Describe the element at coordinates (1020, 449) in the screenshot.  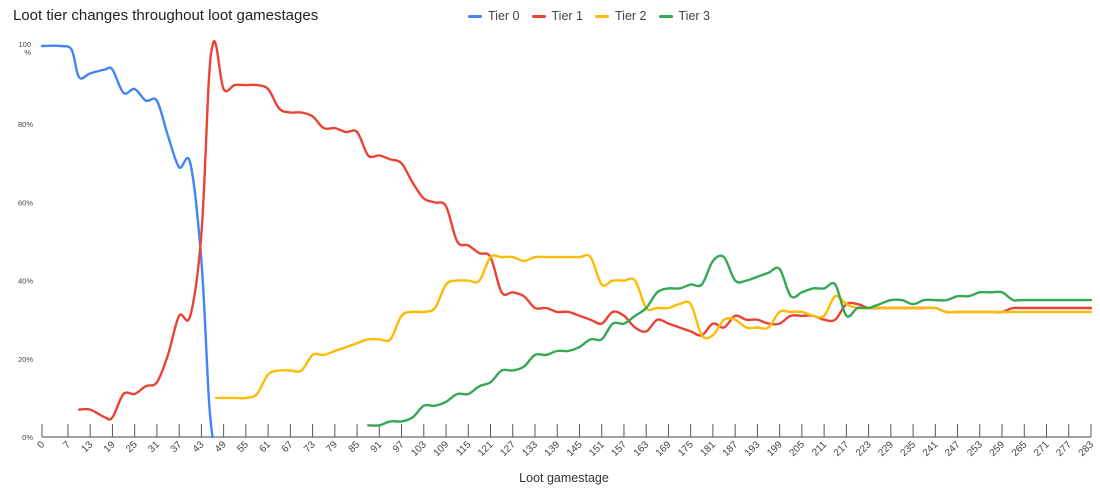
I see `x-tick-label: 265` at that location.